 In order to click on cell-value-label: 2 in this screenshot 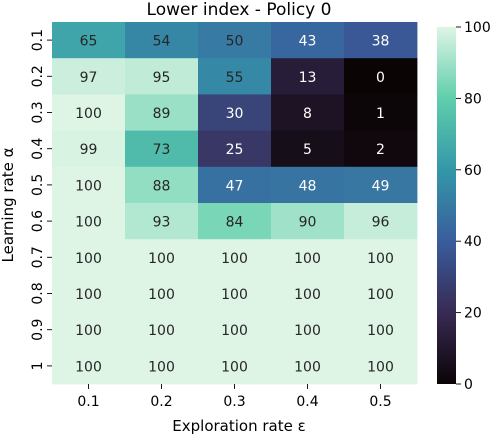, I will do `click(380, 150)`.